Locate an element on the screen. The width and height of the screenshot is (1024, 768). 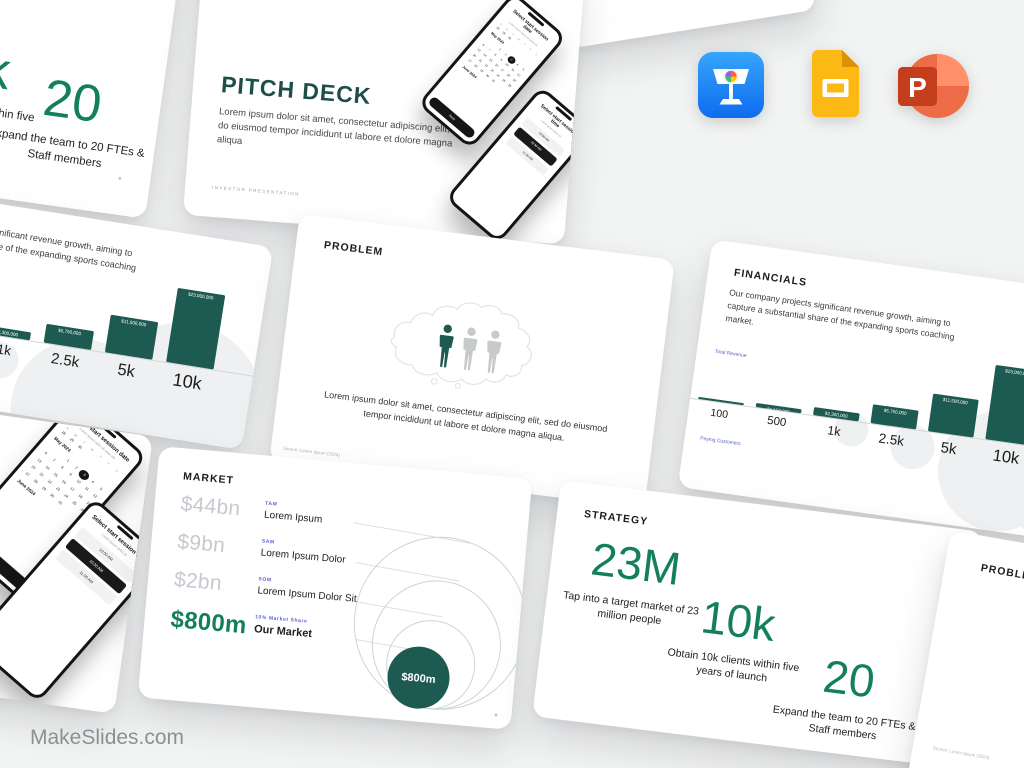
powerpoint-icon: P is located at coordinates (933, 86).